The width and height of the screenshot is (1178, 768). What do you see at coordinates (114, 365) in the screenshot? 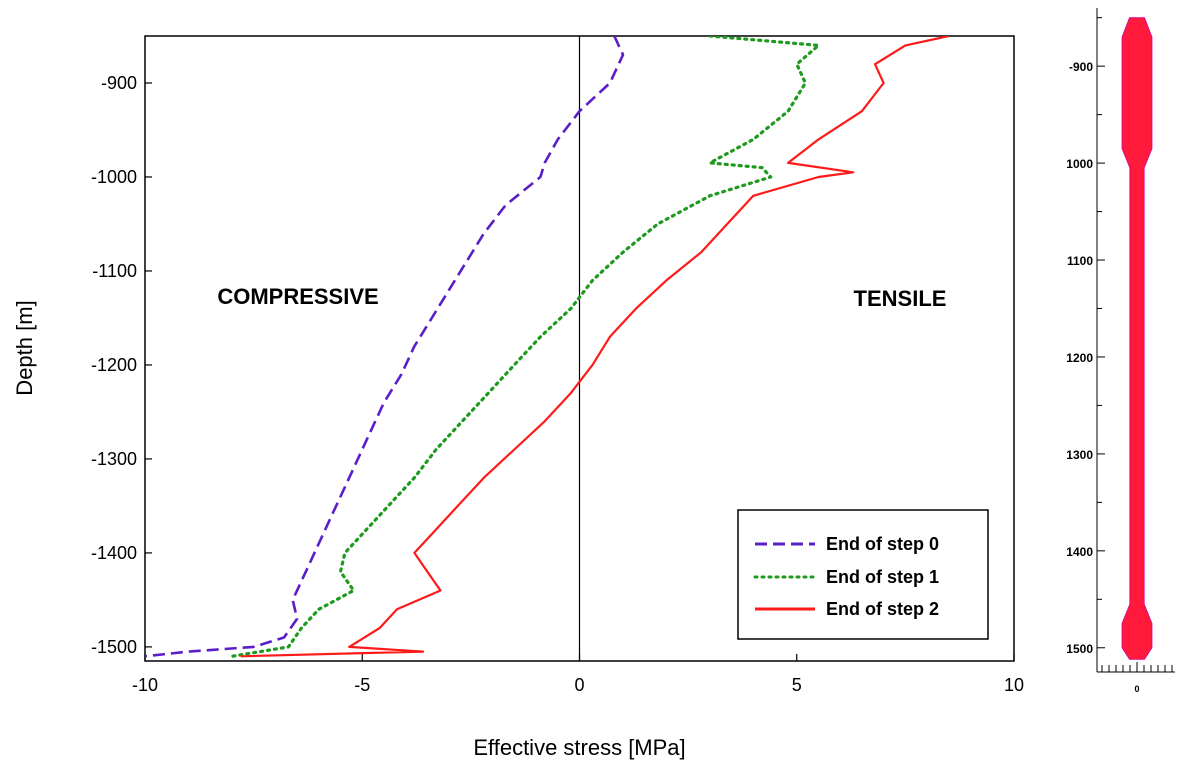
I see `y-tick-label: -1200` at bounding box center [114, 365].